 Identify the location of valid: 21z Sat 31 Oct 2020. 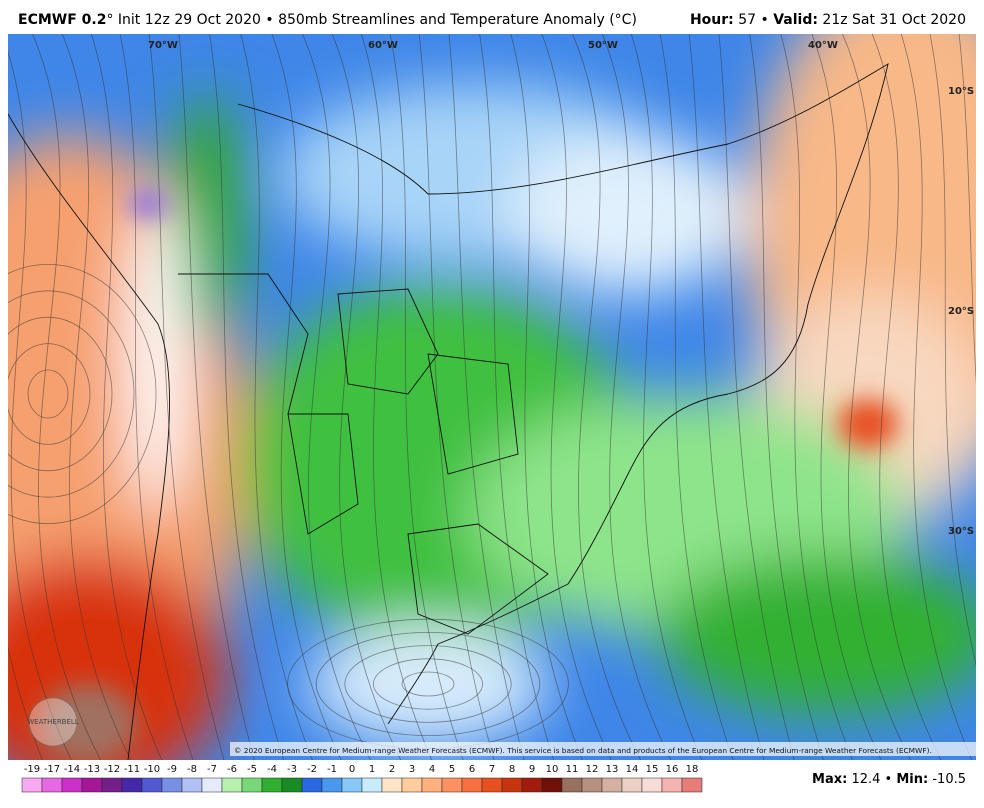
(894, 20).